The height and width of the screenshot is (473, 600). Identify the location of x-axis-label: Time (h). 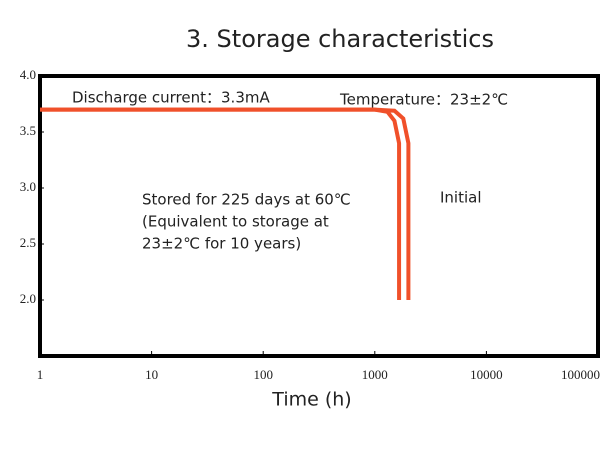
(311, 400).